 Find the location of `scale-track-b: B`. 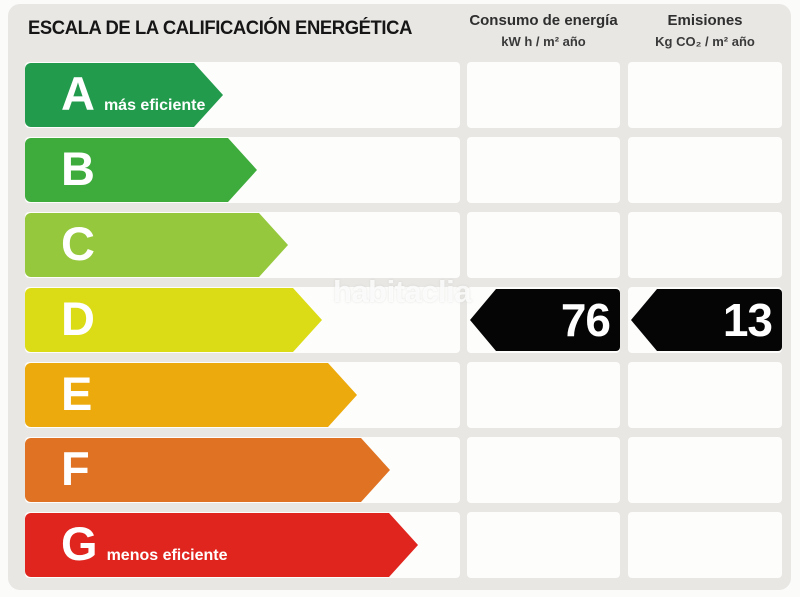

scale-track-b: B is located at coordinates (242, 170).